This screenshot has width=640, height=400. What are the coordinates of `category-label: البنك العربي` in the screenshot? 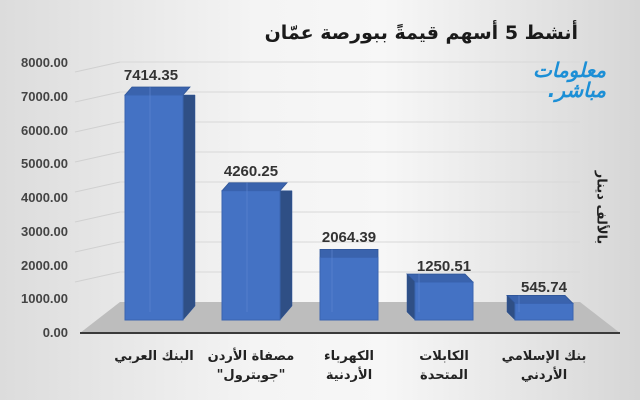 It's located at (154, 356).